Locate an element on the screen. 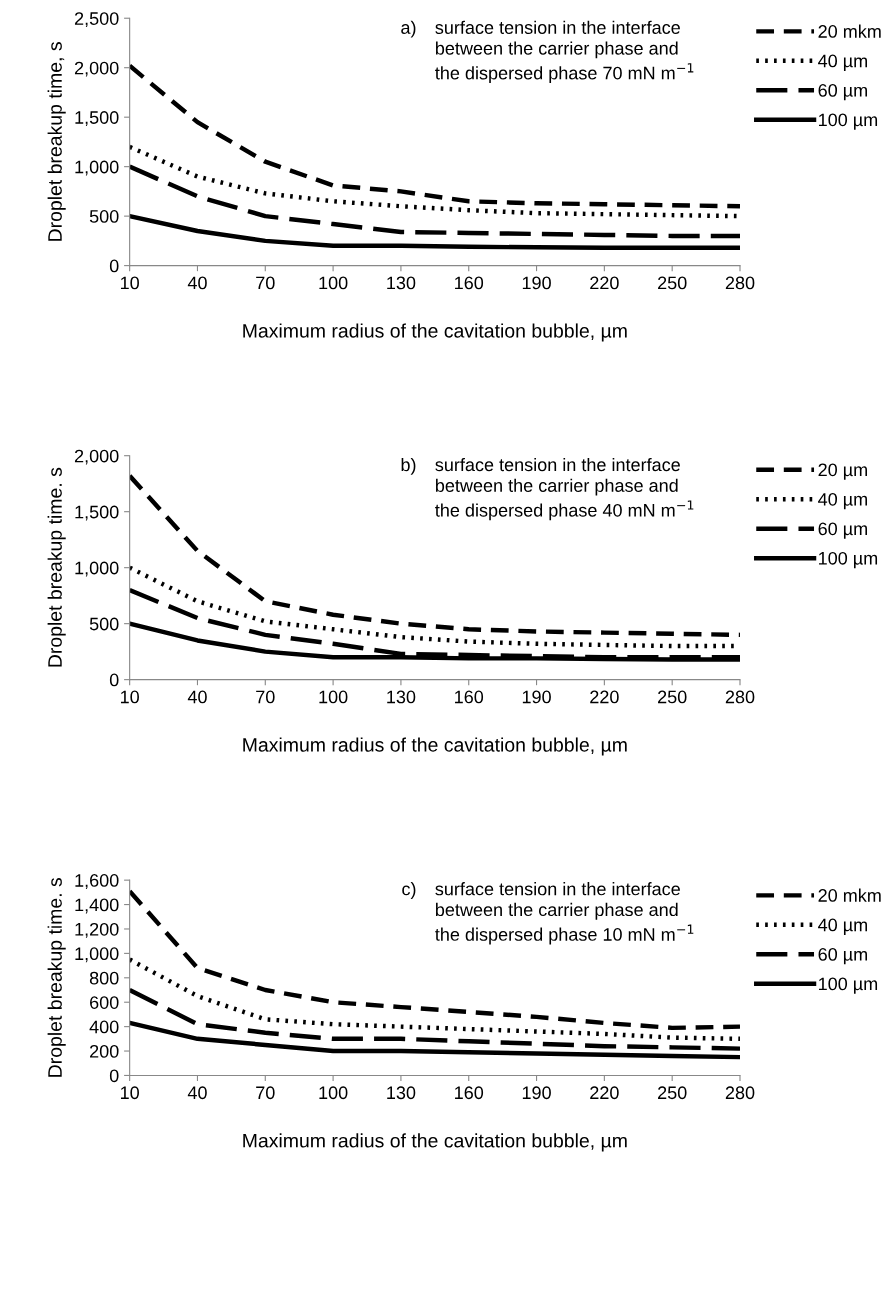 This screenshot has width=882, height=1302. y-axis-title: Droplet breakup time, s is located at coordinates (56, 141).